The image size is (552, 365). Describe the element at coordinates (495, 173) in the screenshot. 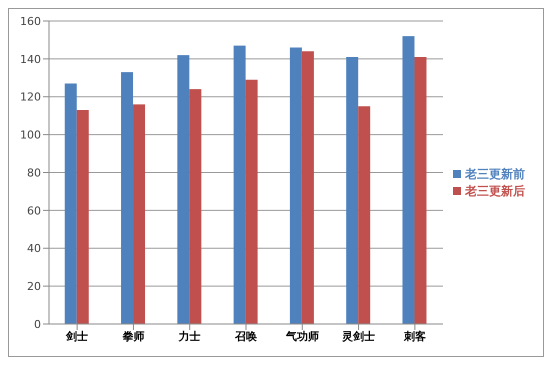

I see `legend-label: 老三更新前` at that location.